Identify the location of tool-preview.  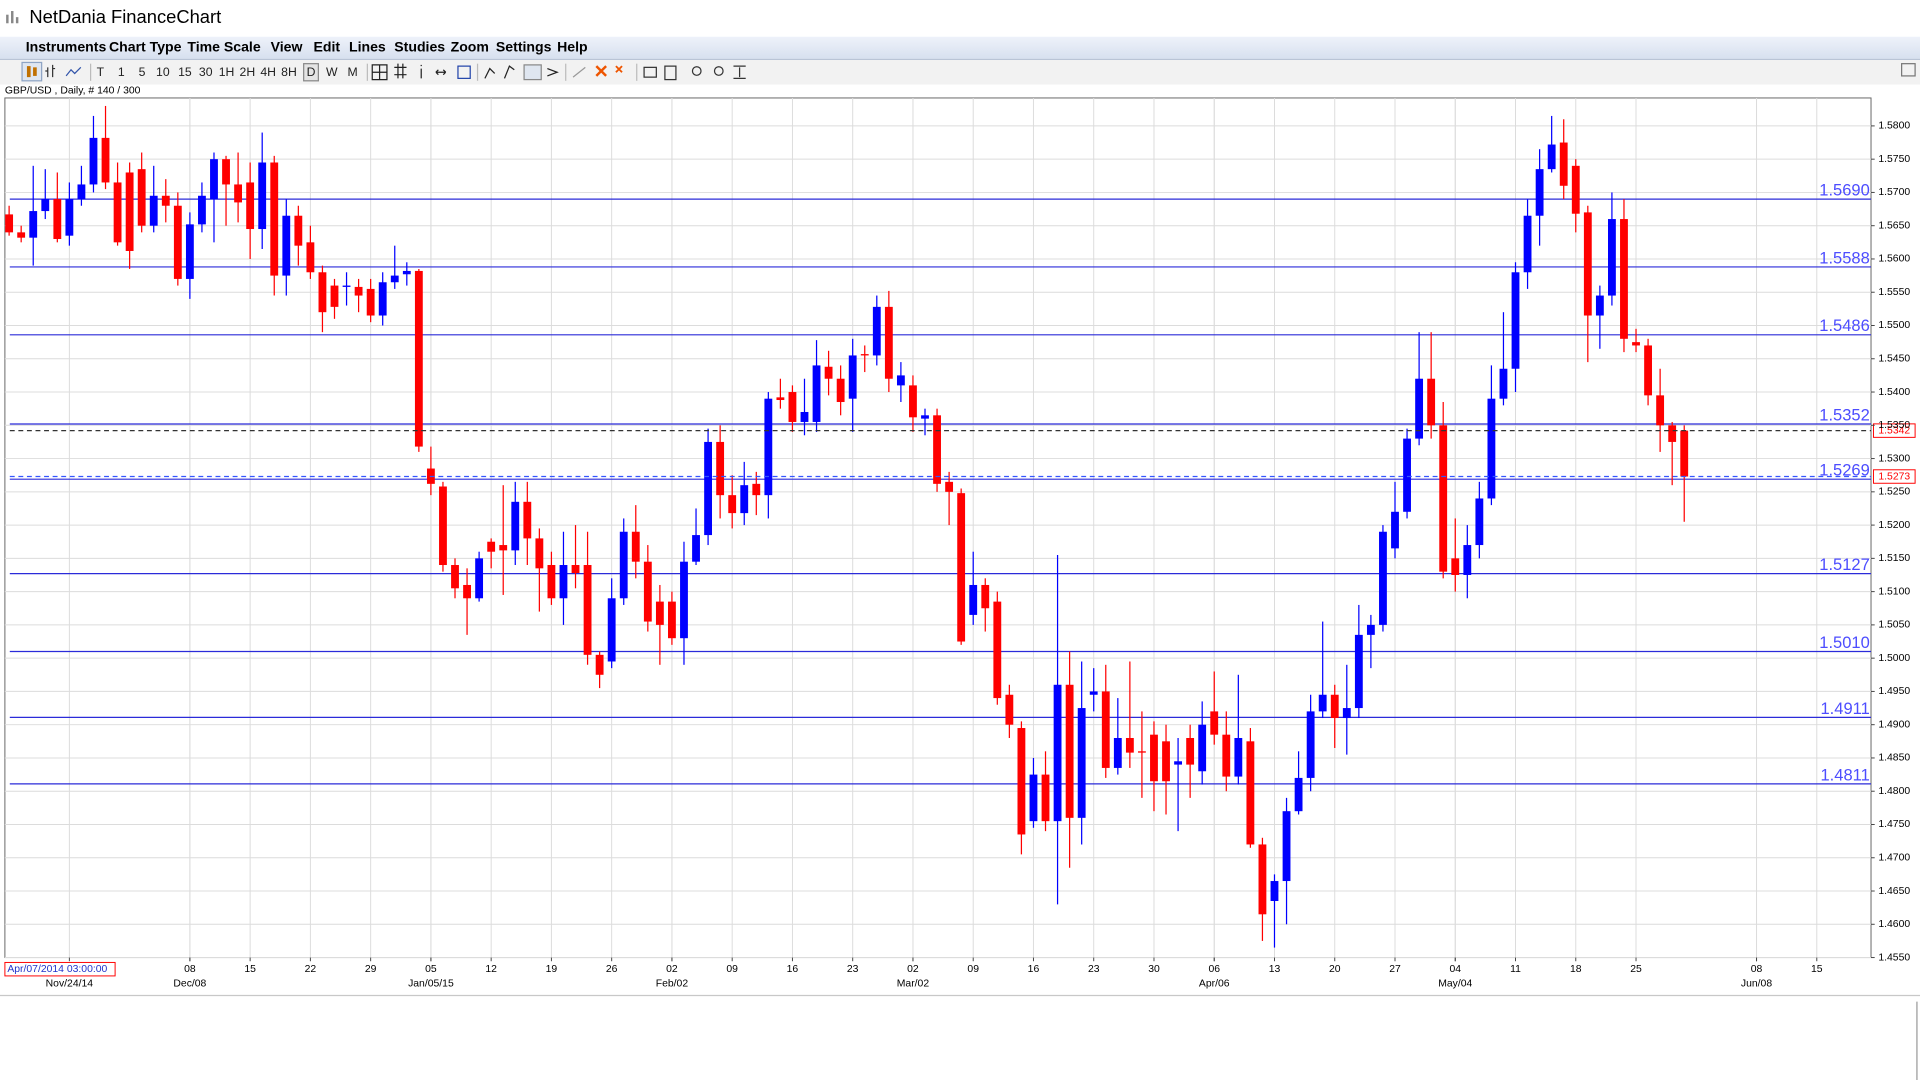
(670, 73).